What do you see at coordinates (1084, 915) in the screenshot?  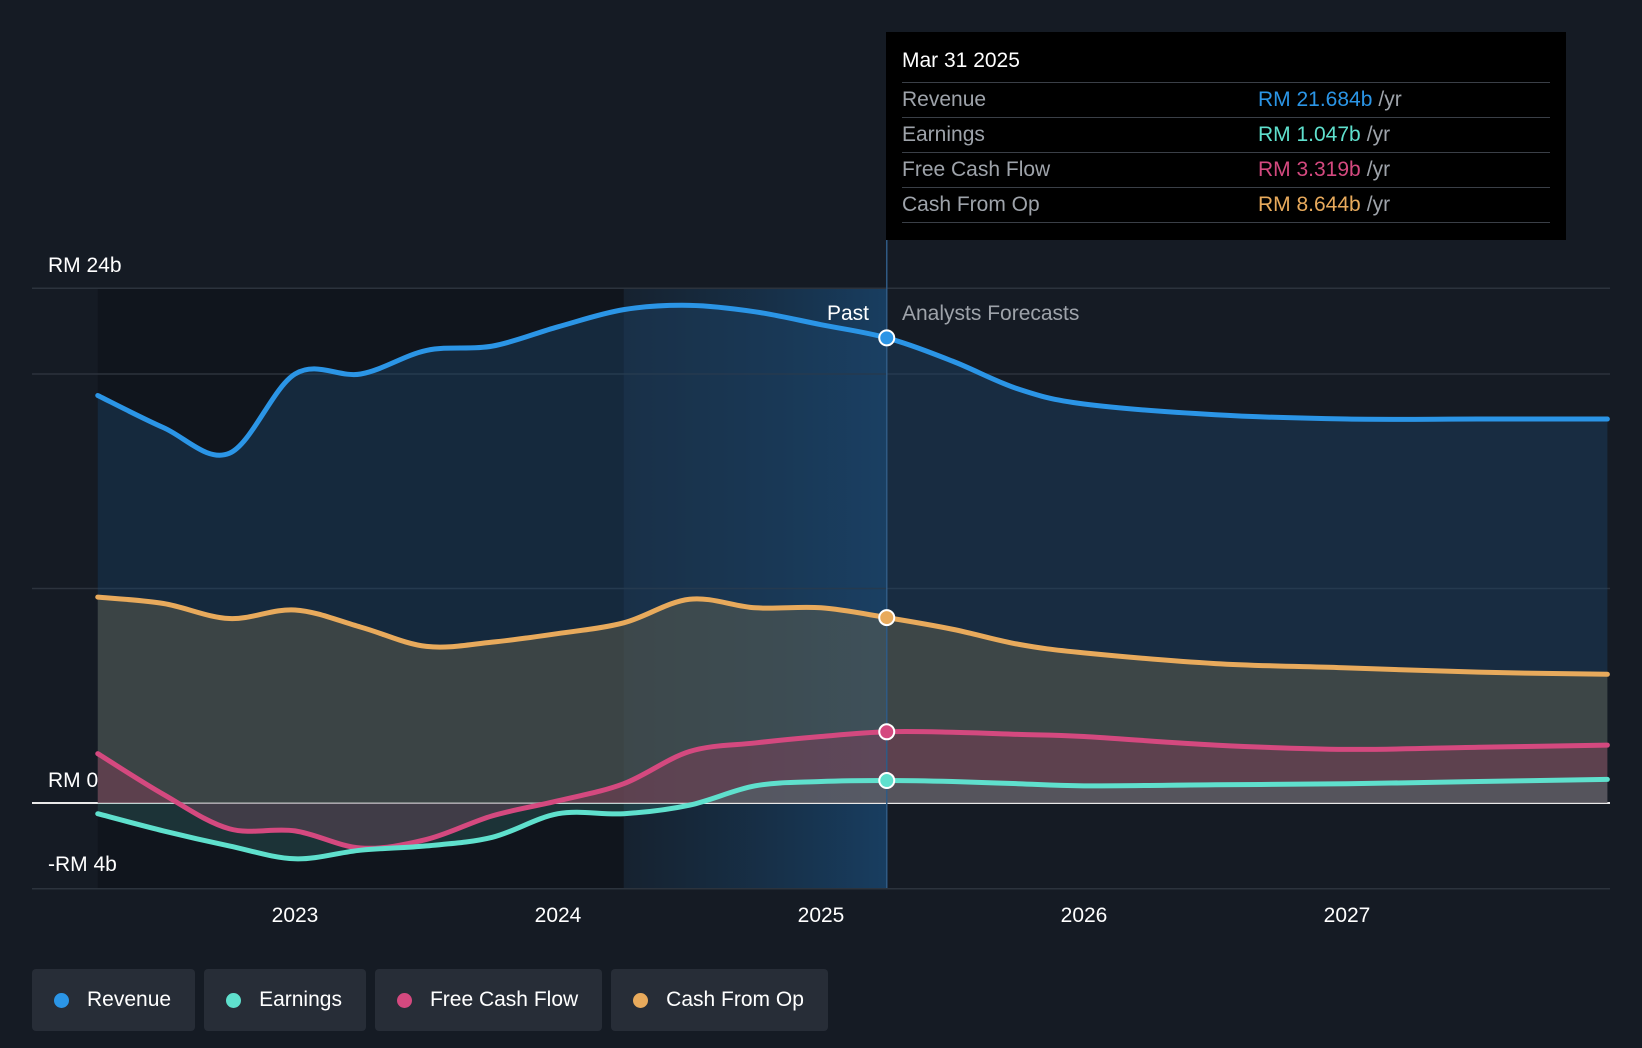 I see `x-tick-label: 2026` at bounding box center [1084, 915].